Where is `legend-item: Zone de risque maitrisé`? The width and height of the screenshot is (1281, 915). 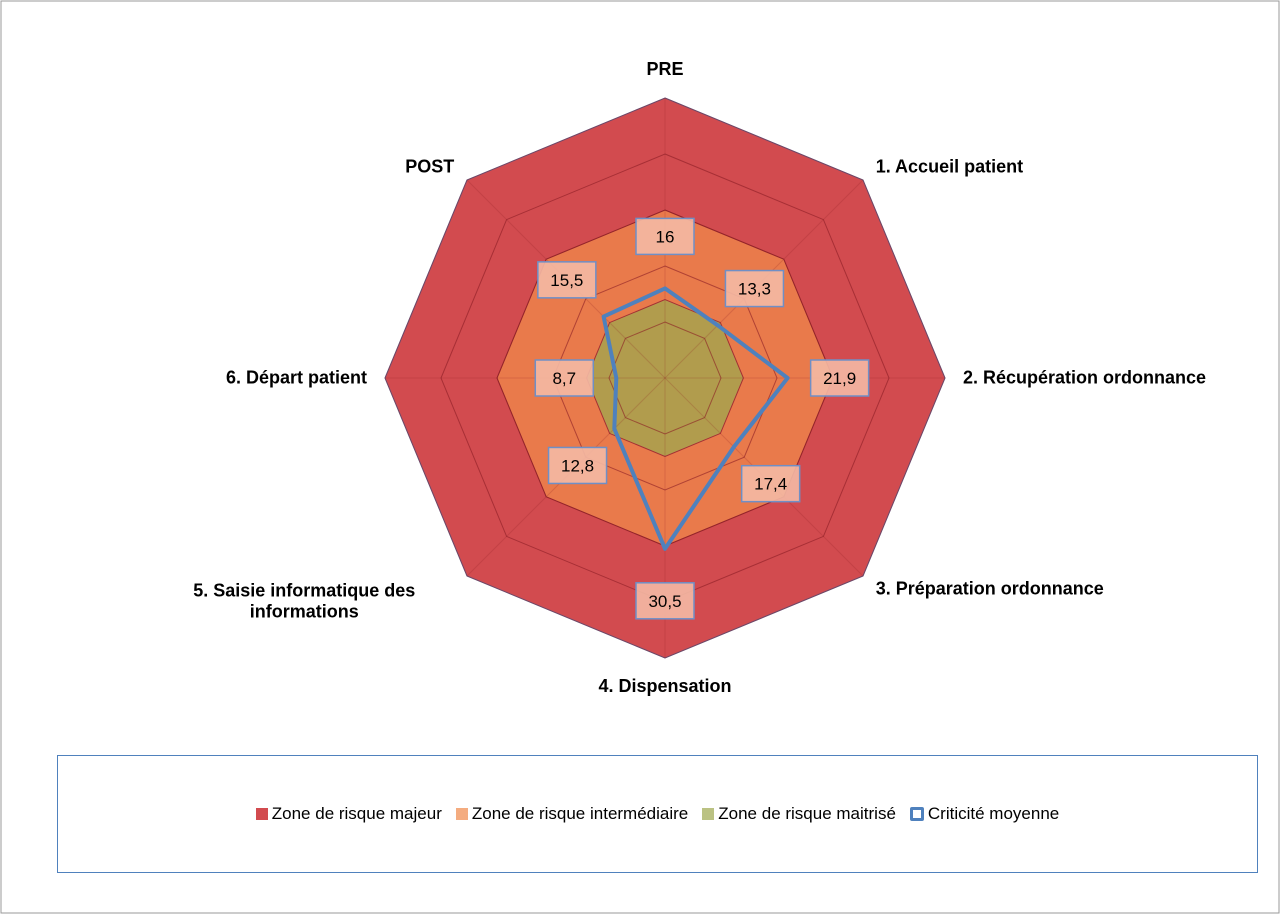 legend-item: Zone de risque maitrisé is located at coordinates (799, 814).